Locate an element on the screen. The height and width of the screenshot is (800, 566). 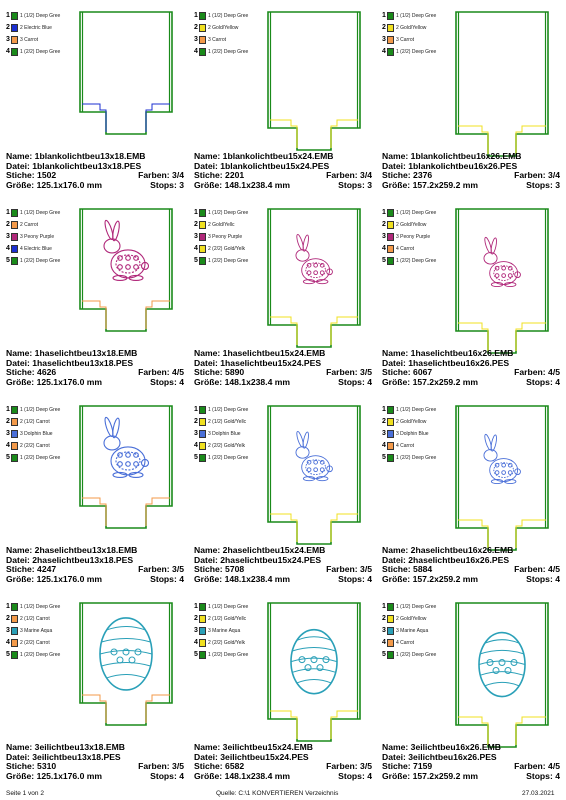
design-file: 3eilichtbeu16x26.PES is located at coordinates (452, 756).